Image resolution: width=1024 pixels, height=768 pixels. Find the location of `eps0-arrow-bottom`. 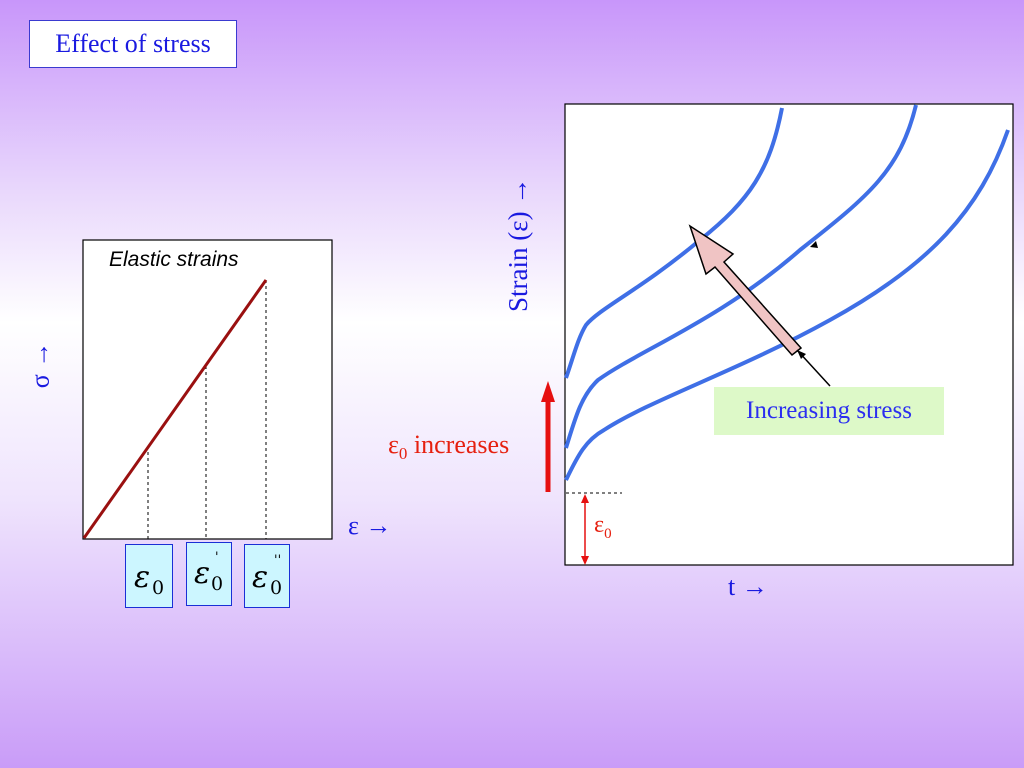

eps0-arrow-bottom is located at coordinates (585, 560).